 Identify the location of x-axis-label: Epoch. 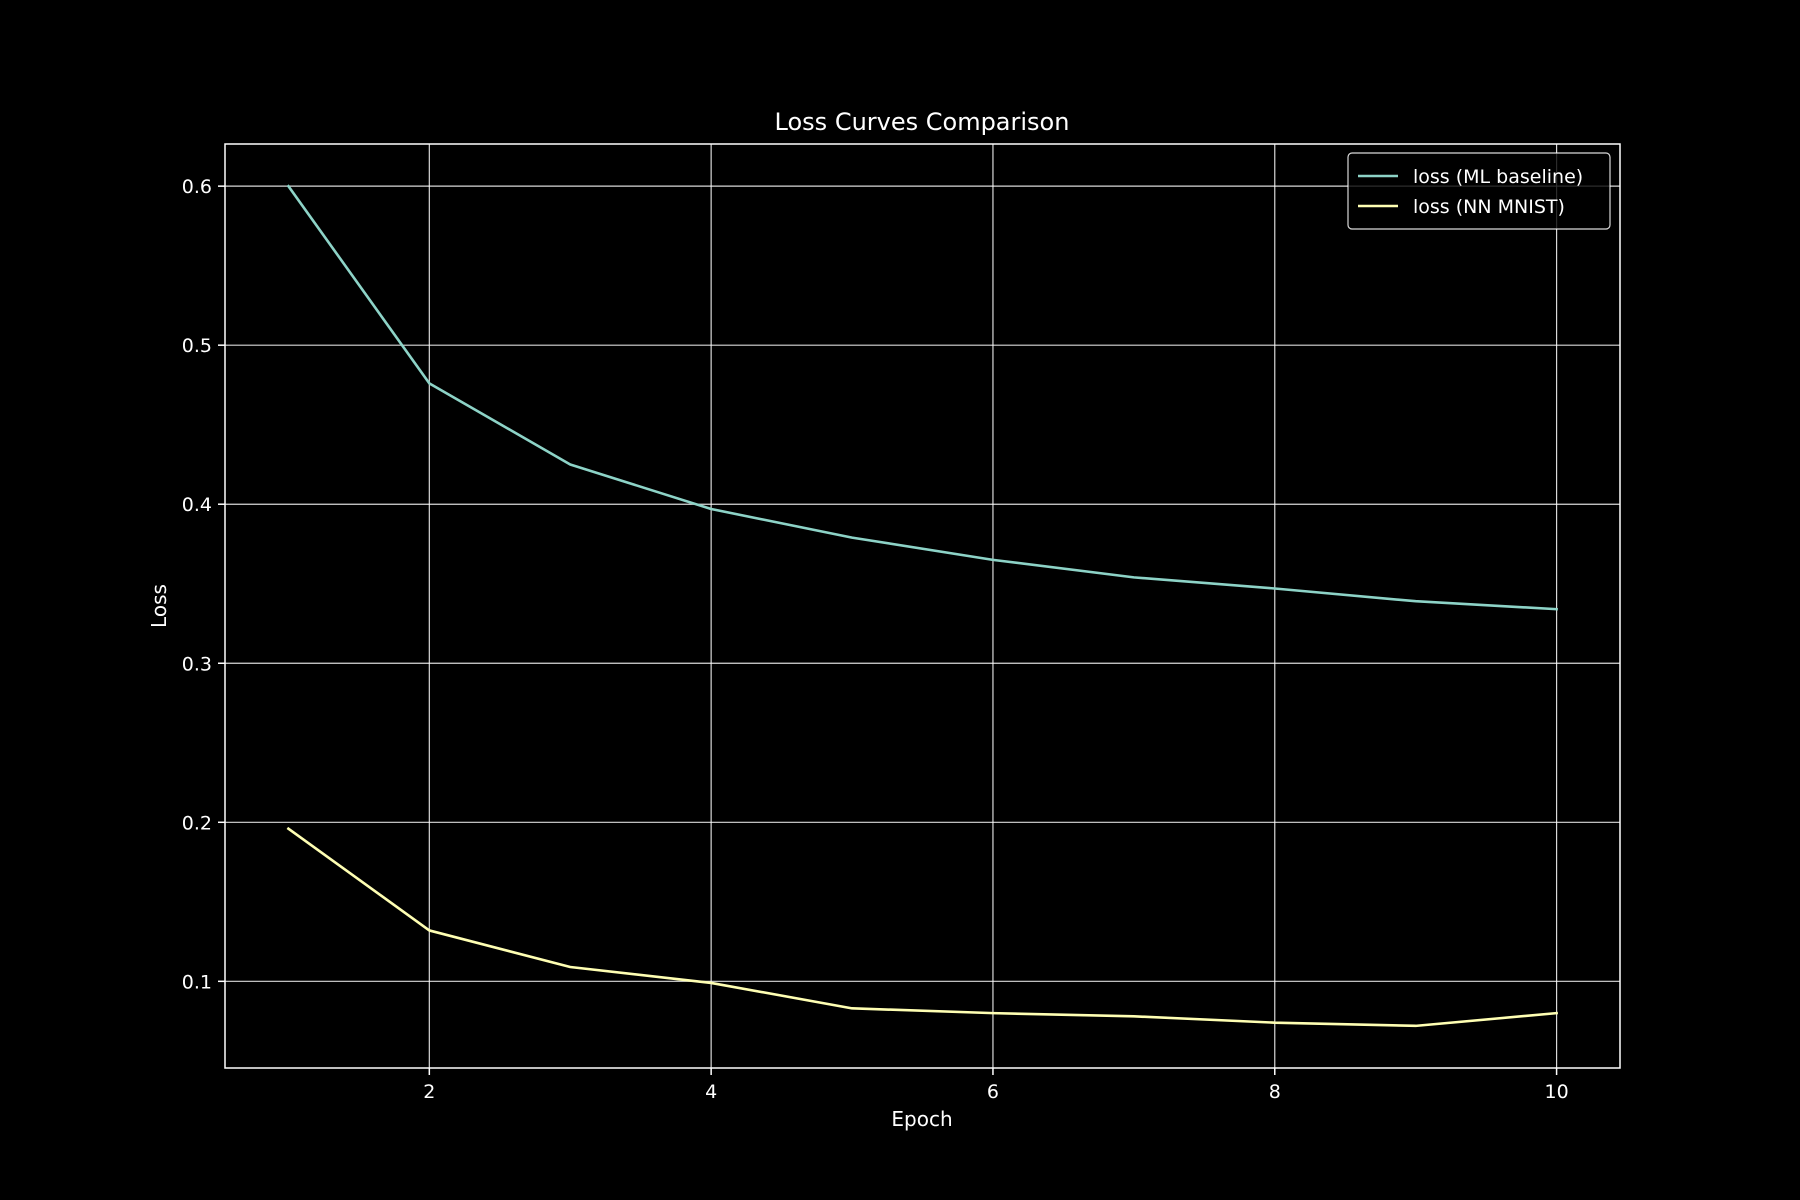
(921, 1119).